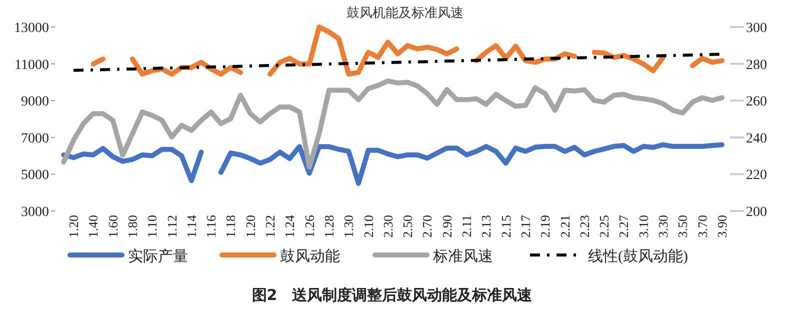  I want to click on x-tick-label: 1.26, so click(309, 226).